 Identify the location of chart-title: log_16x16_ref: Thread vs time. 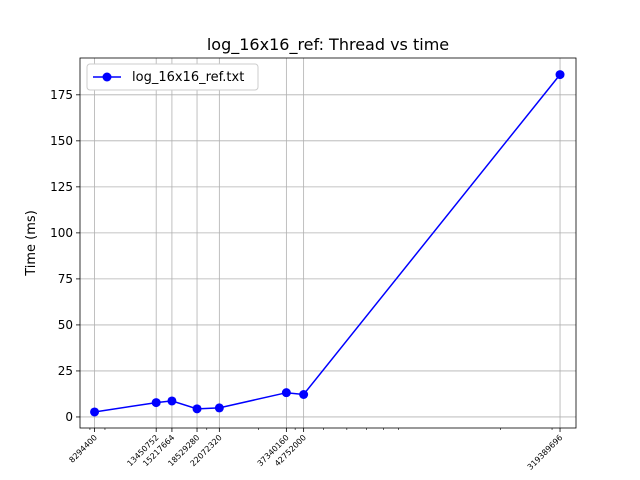
(328, 45).